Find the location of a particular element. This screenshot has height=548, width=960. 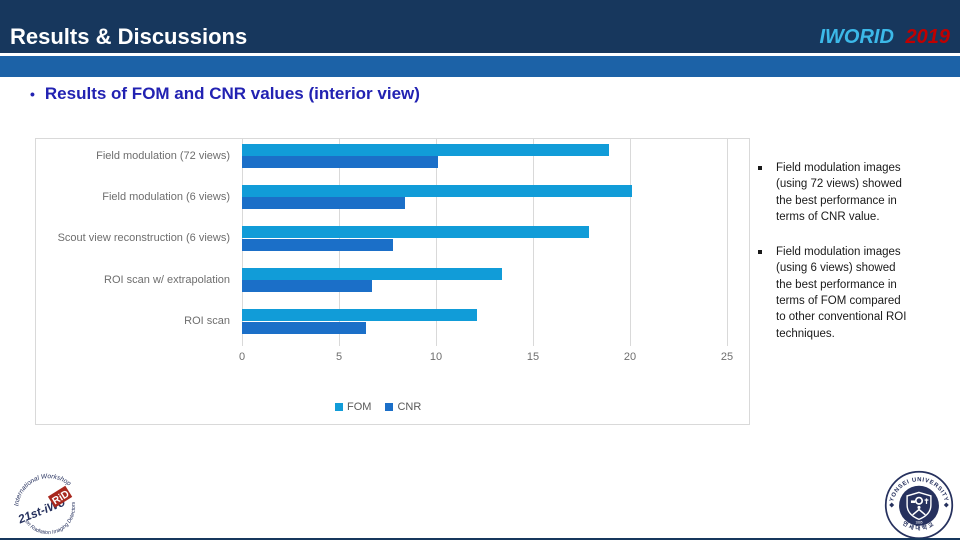

chart-row: ROI scan w/ extrapolation is located at coordinates (392, 283).